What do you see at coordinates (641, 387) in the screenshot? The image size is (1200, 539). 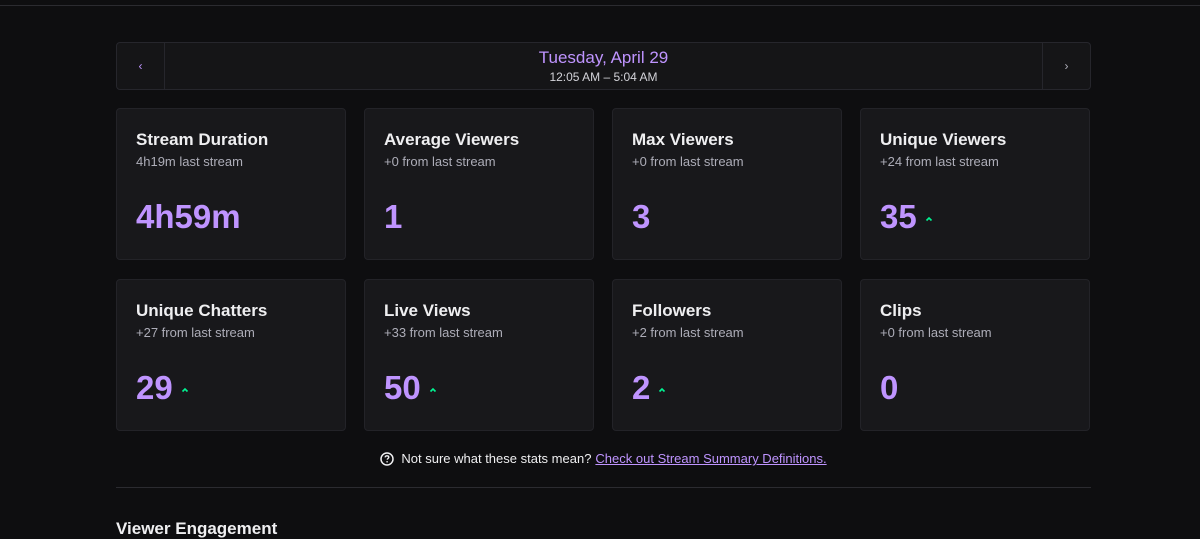 I see `stat-value: 2` at bounding box center [641, 387].